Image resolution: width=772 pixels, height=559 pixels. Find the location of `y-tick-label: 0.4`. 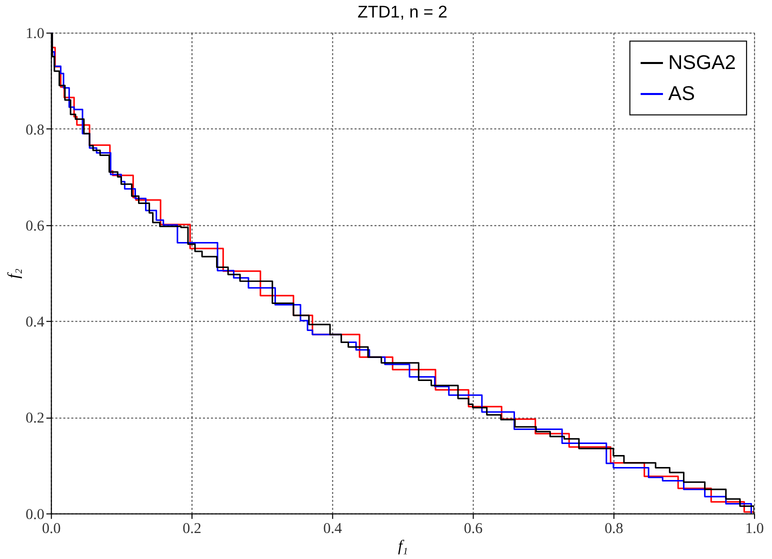

y-tick-label: 0.4 is located at coordinates (35, 322).